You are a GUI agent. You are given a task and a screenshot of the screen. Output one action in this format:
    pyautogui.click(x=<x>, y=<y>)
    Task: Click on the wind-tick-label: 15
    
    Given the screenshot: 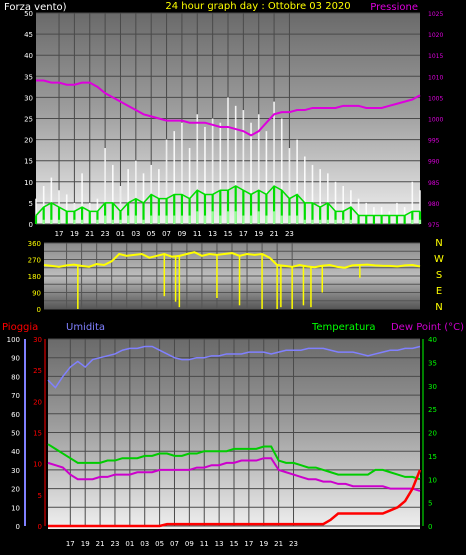 What is the action you would take?
    pyautogui.click(x=28, y=162)
    